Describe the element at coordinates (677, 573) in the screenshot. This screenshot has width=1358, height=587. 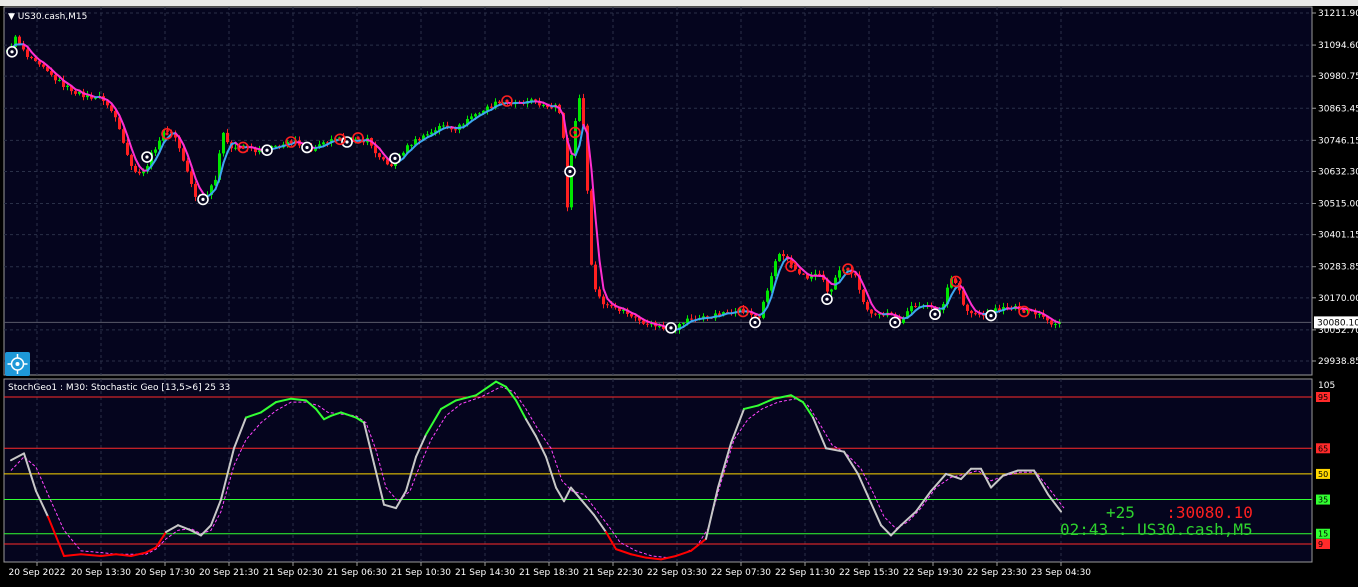
I see `time-tick-label: 22 Sep 03:30` at that location.